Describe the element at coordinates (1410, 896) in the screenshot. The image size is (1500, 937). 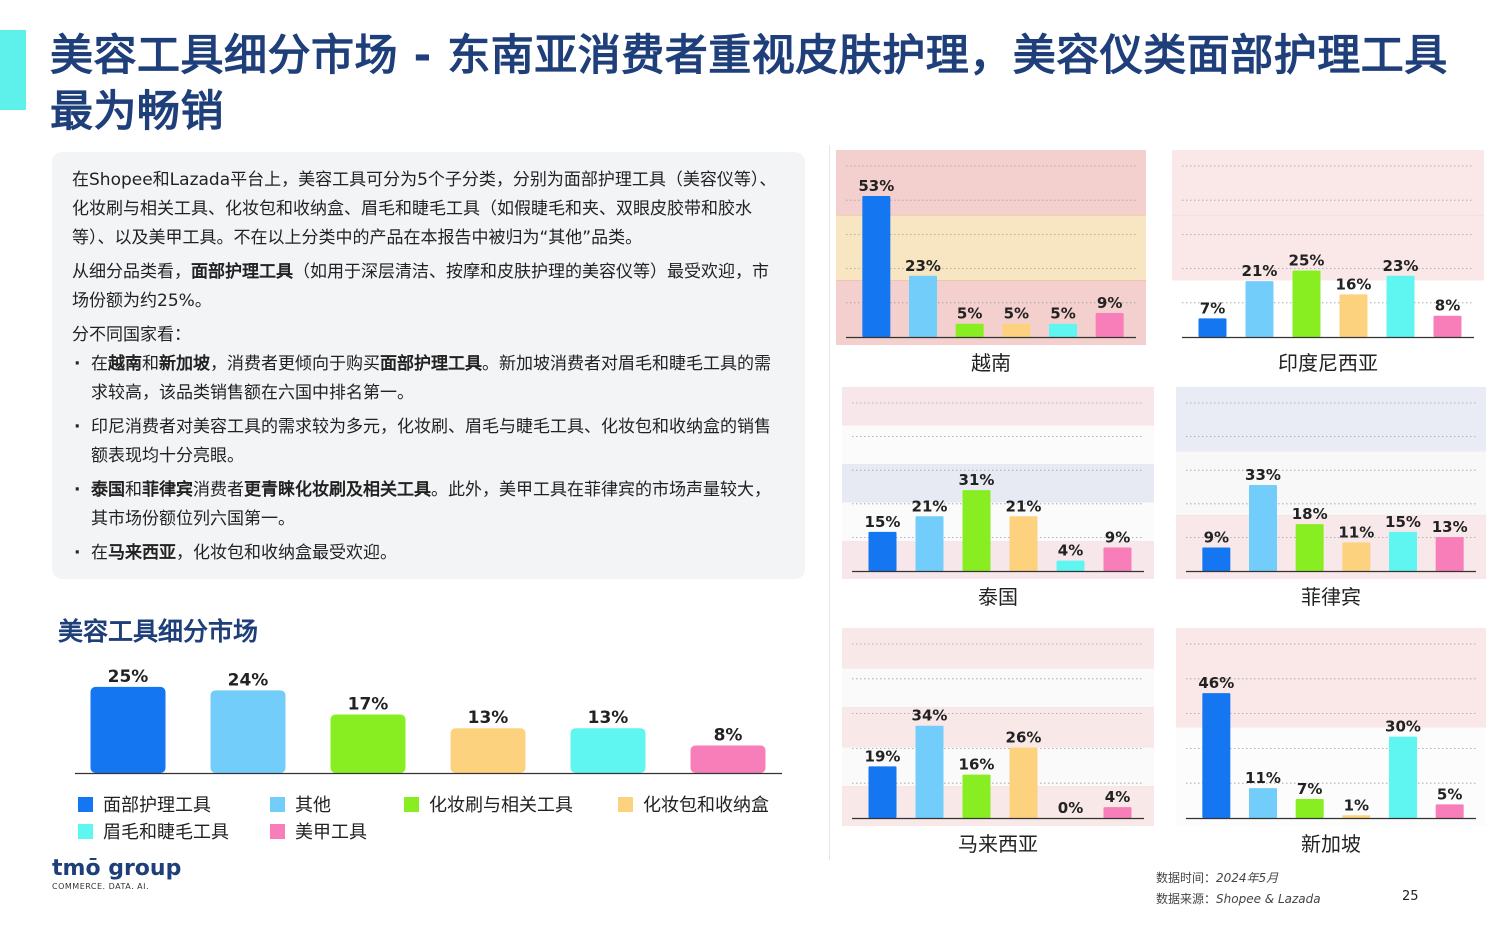
I see `page-number: 25` at that location.